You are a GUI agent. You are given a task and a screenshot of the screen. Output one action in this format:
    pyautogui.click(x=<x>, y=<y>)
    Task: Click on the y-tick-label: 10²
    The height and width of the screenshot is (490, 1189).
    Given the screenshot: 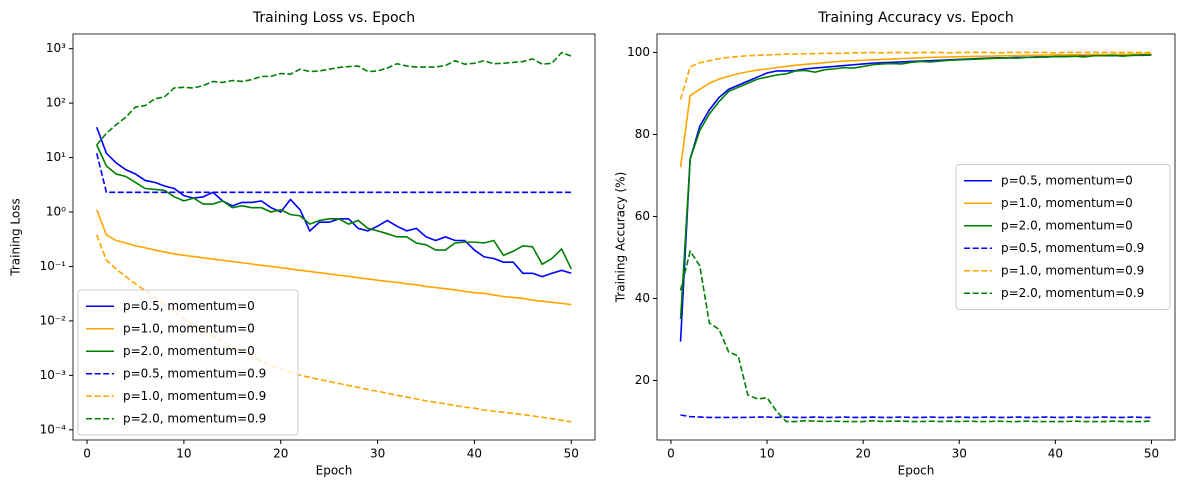 What is the action you would take?
    pyautogui.click(x=56, y=103)
    